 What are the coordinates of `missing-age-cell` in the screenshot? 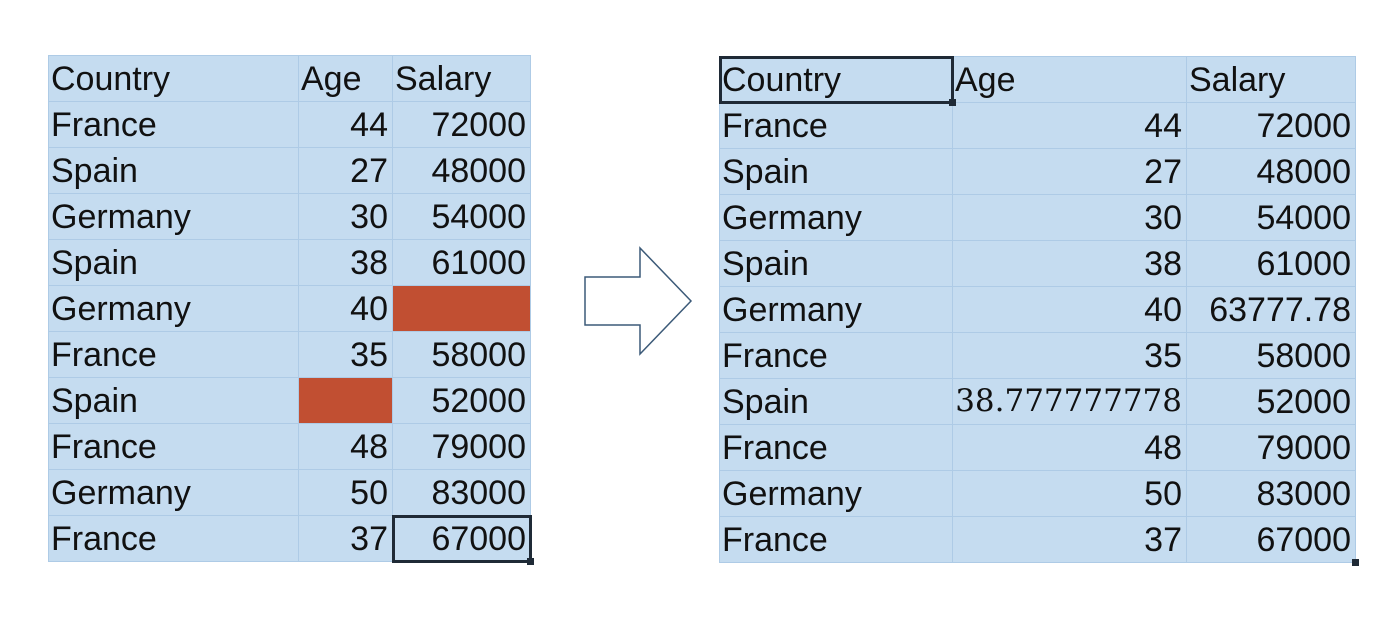 It's located at (345, 400).